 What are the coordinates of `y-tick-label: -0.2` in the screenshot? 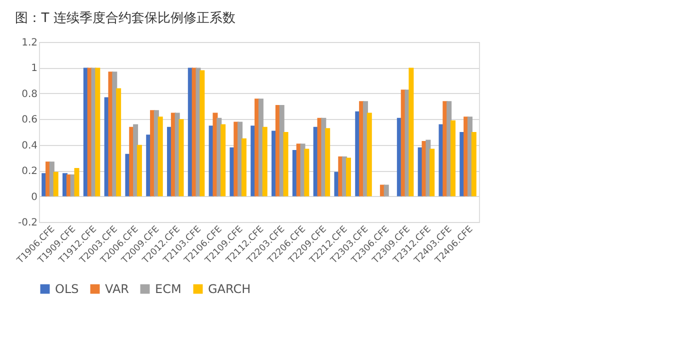 It's located at (28, 223).